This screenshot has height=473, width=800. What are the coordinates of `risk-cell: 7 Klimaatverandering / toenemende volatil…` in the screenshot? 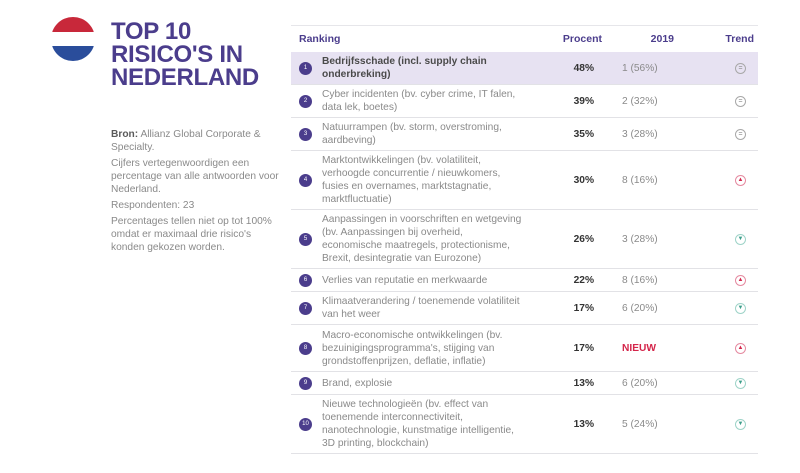 It's located at (407, 308).